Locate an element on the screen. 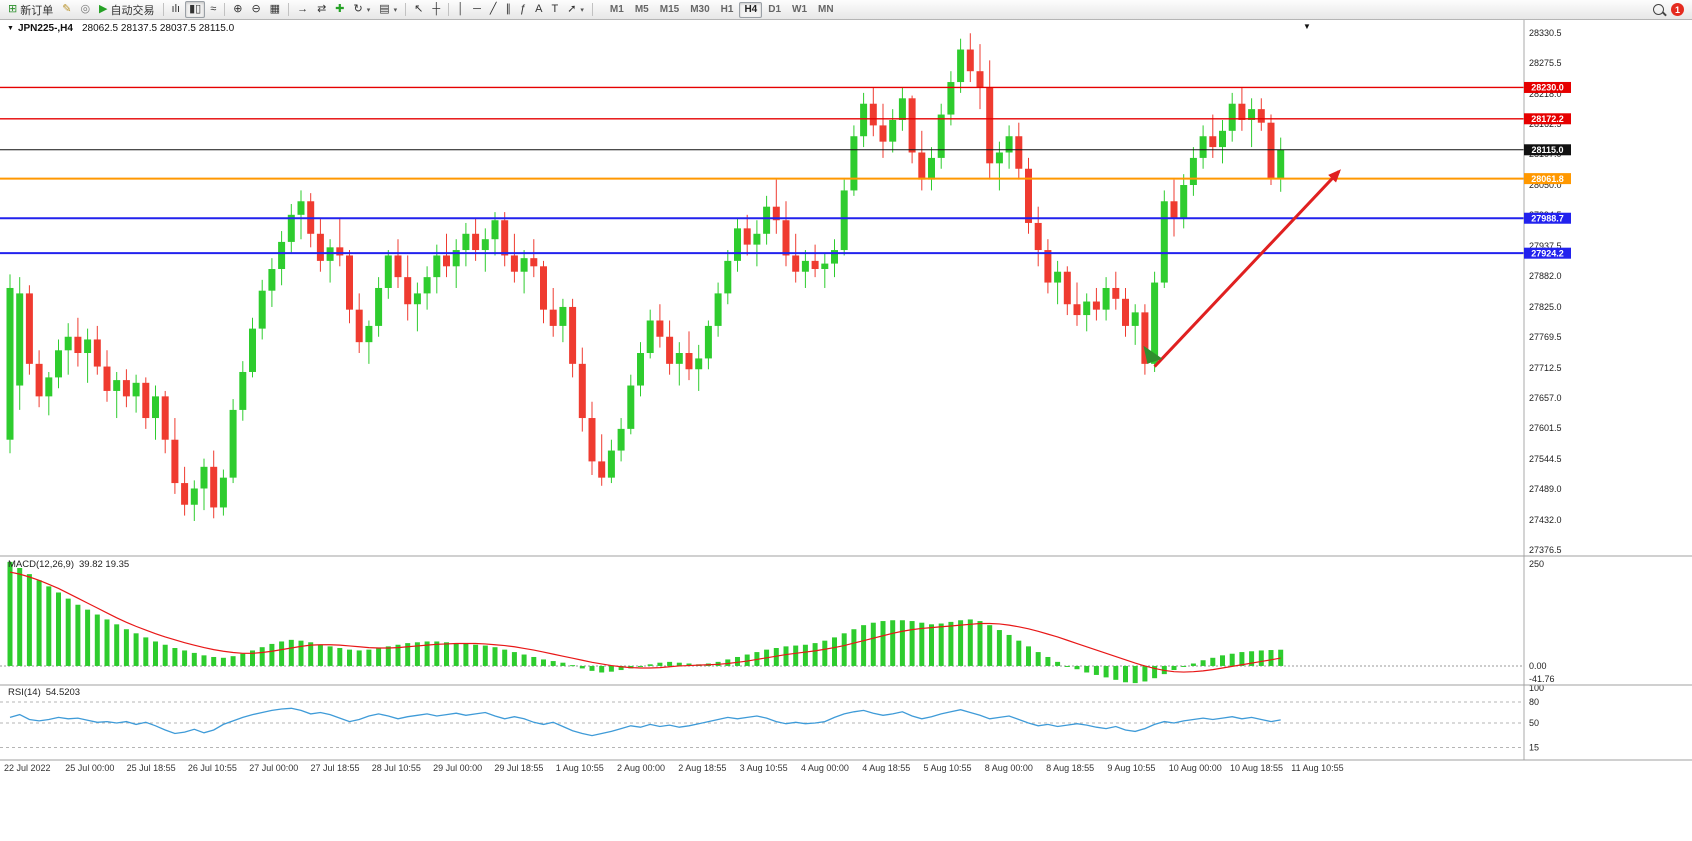 The width and height of the screenshot is (1692, 841). crosshair-icon: ┼ is located at coordinates (436, 9).